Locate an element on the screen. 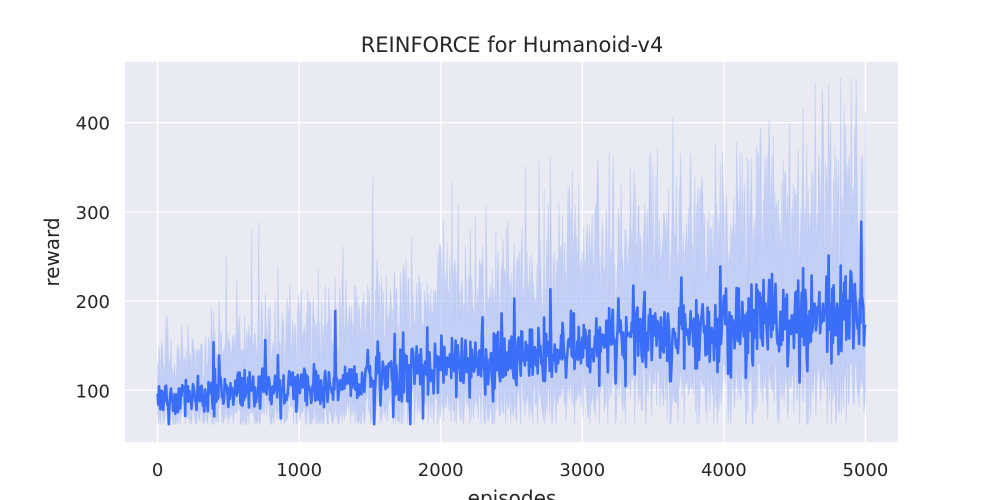 The width and height of the screenshot is (1000, 500). chart-title: REINFORCE for Humanoid-v4 is located at coordinates (512, 45).